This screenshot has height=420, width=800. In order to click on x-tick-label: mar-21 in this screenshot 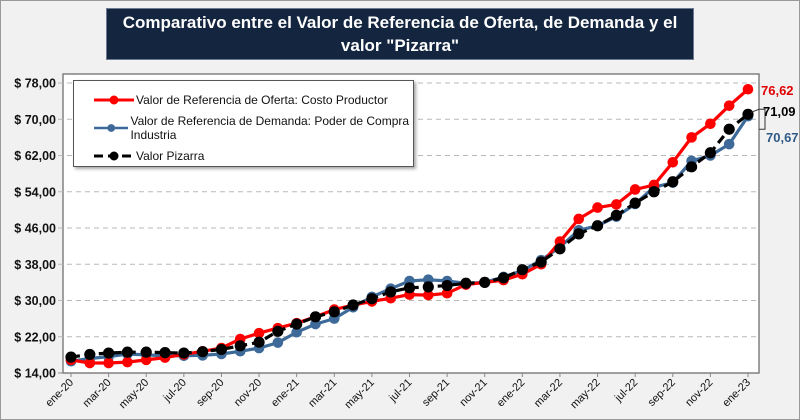, I will do `click(322, 393)`.